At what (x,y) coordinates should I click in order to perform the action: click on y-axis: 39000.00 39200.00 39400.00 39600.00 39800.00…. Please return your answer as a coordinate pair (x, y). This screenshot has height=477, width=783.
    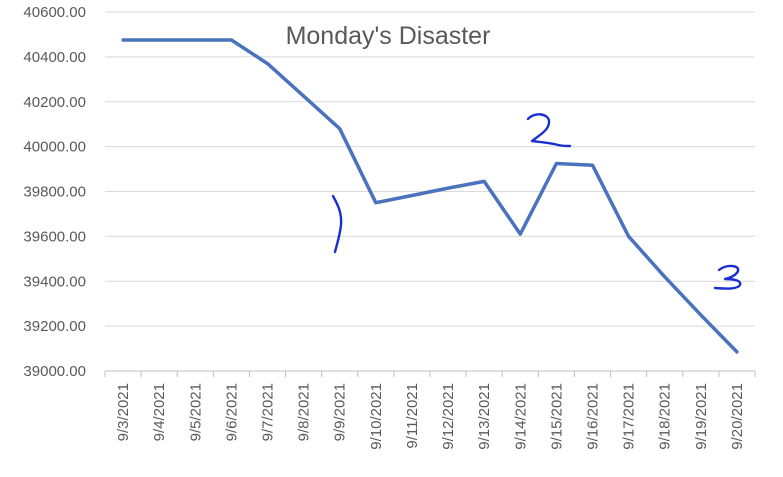
    Looking at the image, I should click on (54, 192).